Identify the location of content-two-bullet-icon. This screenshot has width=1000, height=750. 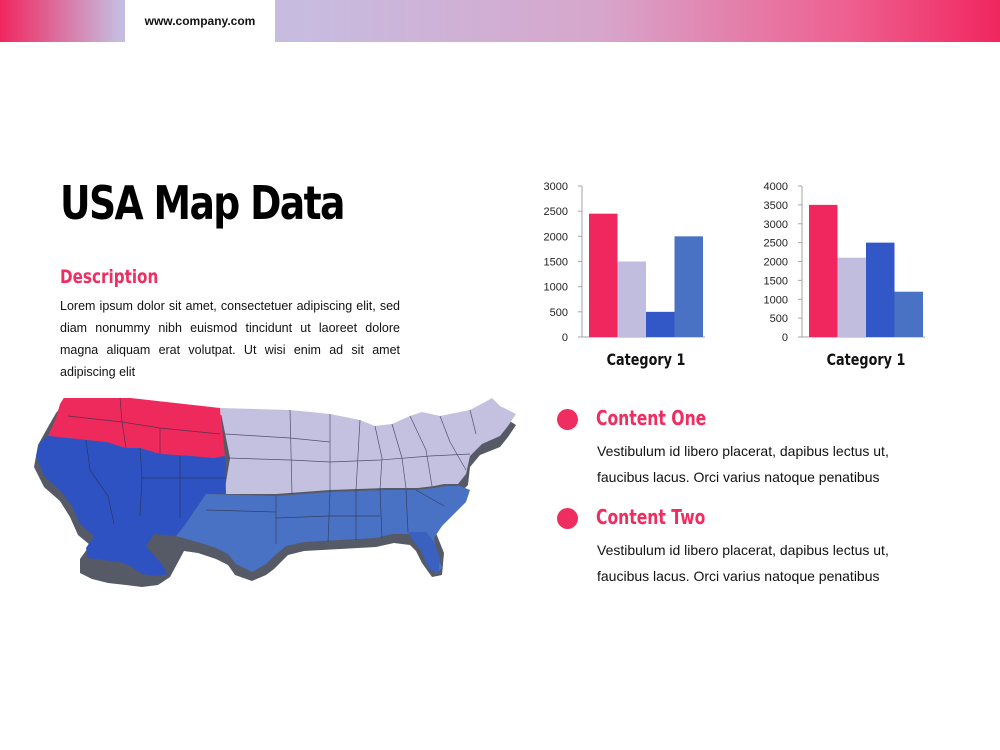
(567, 518).